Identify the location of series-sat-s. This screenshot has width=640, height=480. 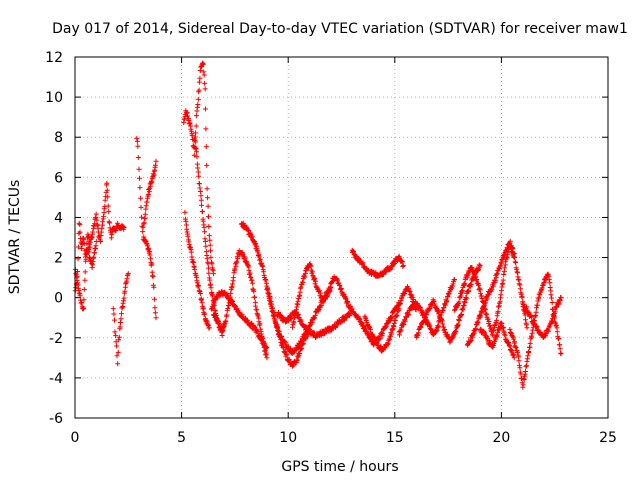
(448, 303).